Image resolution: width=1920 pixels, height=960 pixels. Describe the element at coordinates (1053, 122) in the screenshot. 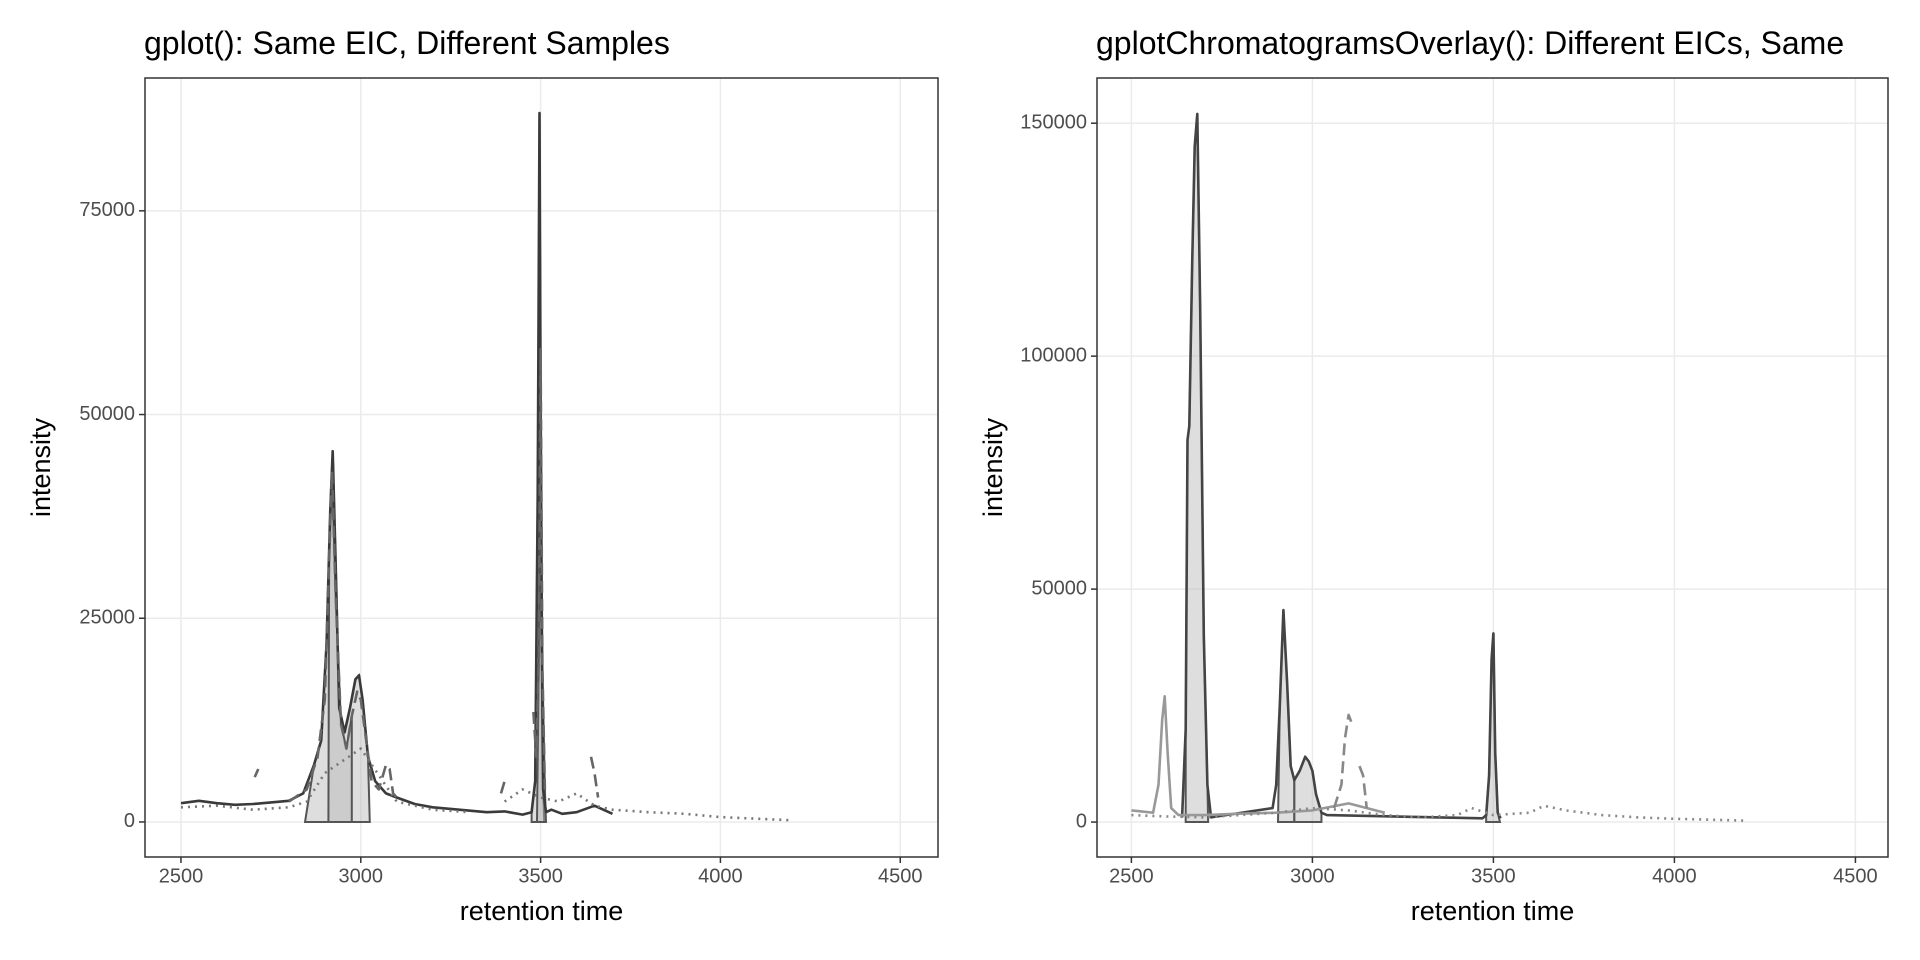

I see `y-tick-label: 150000` at that location.